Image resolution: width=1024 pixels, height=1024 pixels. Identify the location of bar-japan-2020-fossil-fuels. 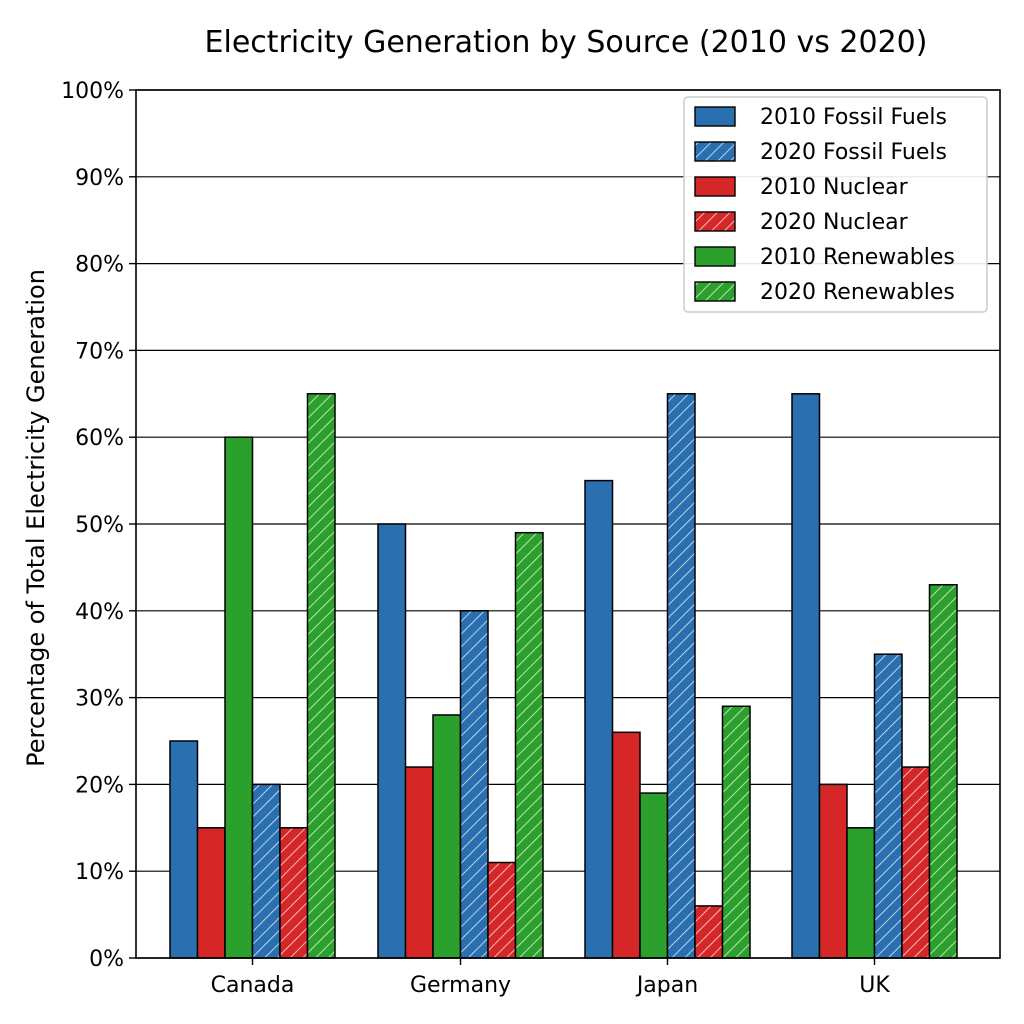
(681, 676).